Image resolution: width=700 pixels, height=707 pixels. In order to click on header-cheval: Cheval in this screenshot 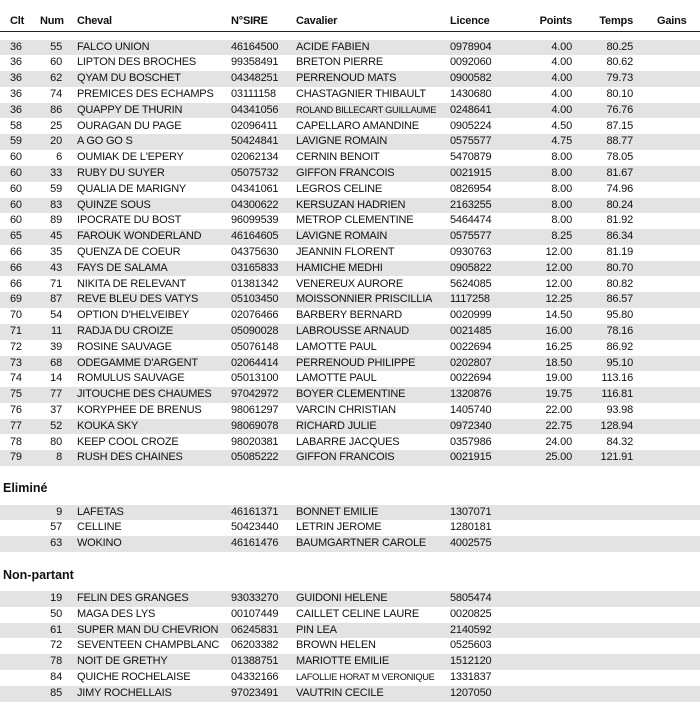, I will do `click(94, 21)`.